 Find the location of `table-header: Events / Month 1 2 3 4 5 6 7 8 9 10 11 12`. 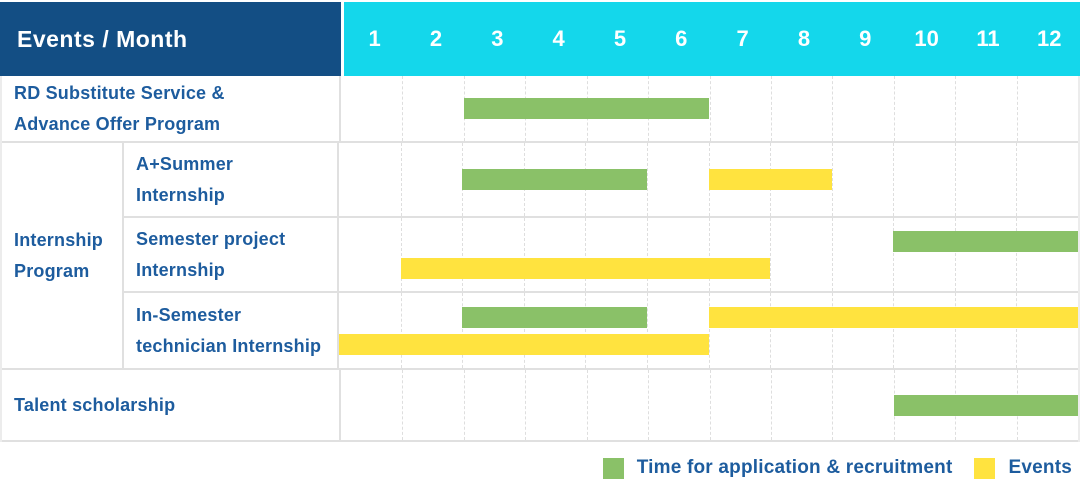

table-header: Events / Month 1 2 3 4 5 6 7 8 9 10 11 12 is located at coordinates (540, 39).